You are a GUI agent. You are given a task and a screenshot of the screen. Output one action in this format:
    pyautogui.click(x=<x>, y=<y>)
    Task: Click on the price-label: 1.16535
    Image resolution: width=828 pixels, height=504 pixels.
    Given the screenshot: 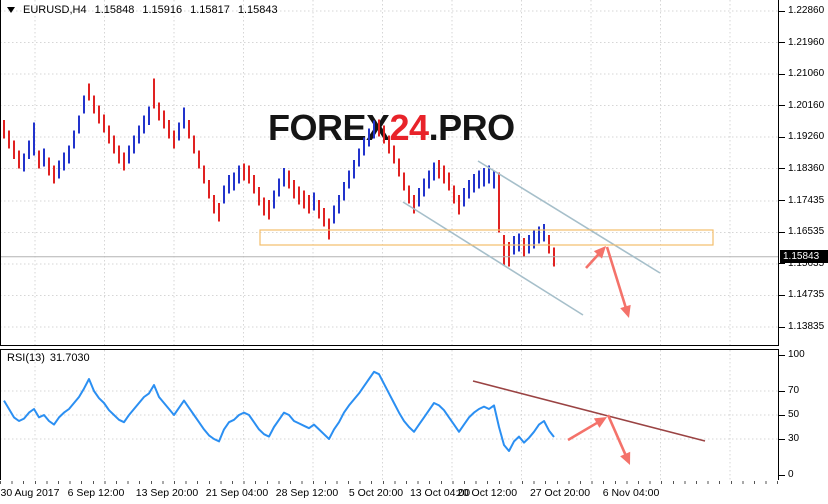 What is the action you would take?
    pyautogui.click(x=806, y=232)
    